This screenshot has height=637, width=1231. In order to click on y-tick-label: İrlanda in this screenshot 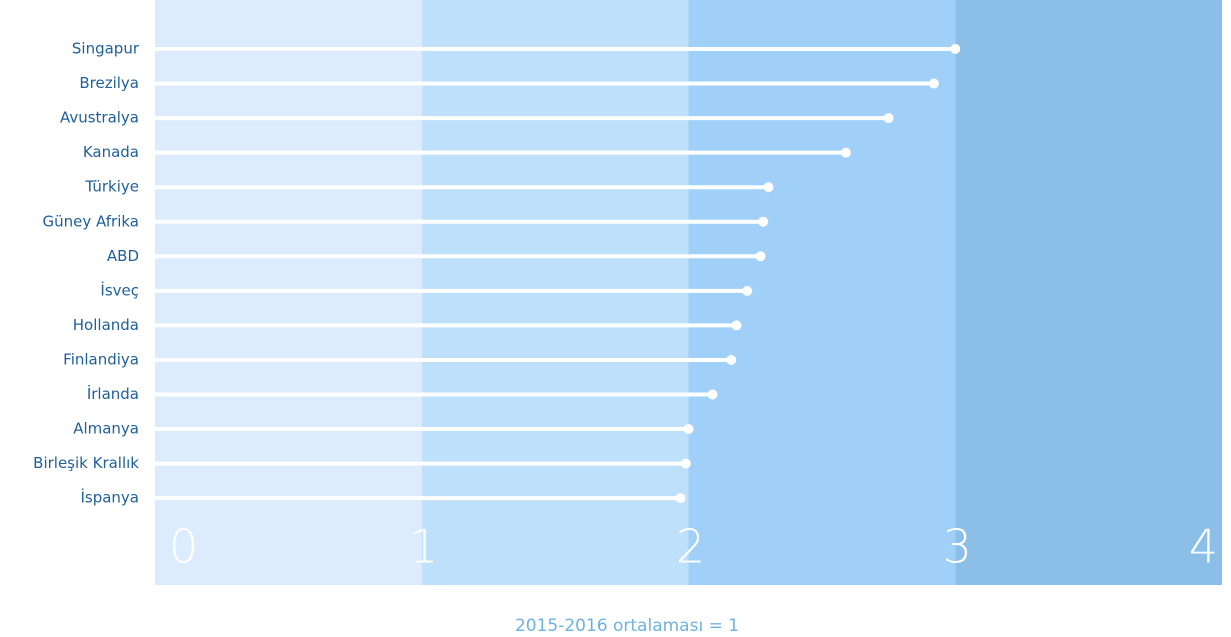, I will do `click(113, 393)`.